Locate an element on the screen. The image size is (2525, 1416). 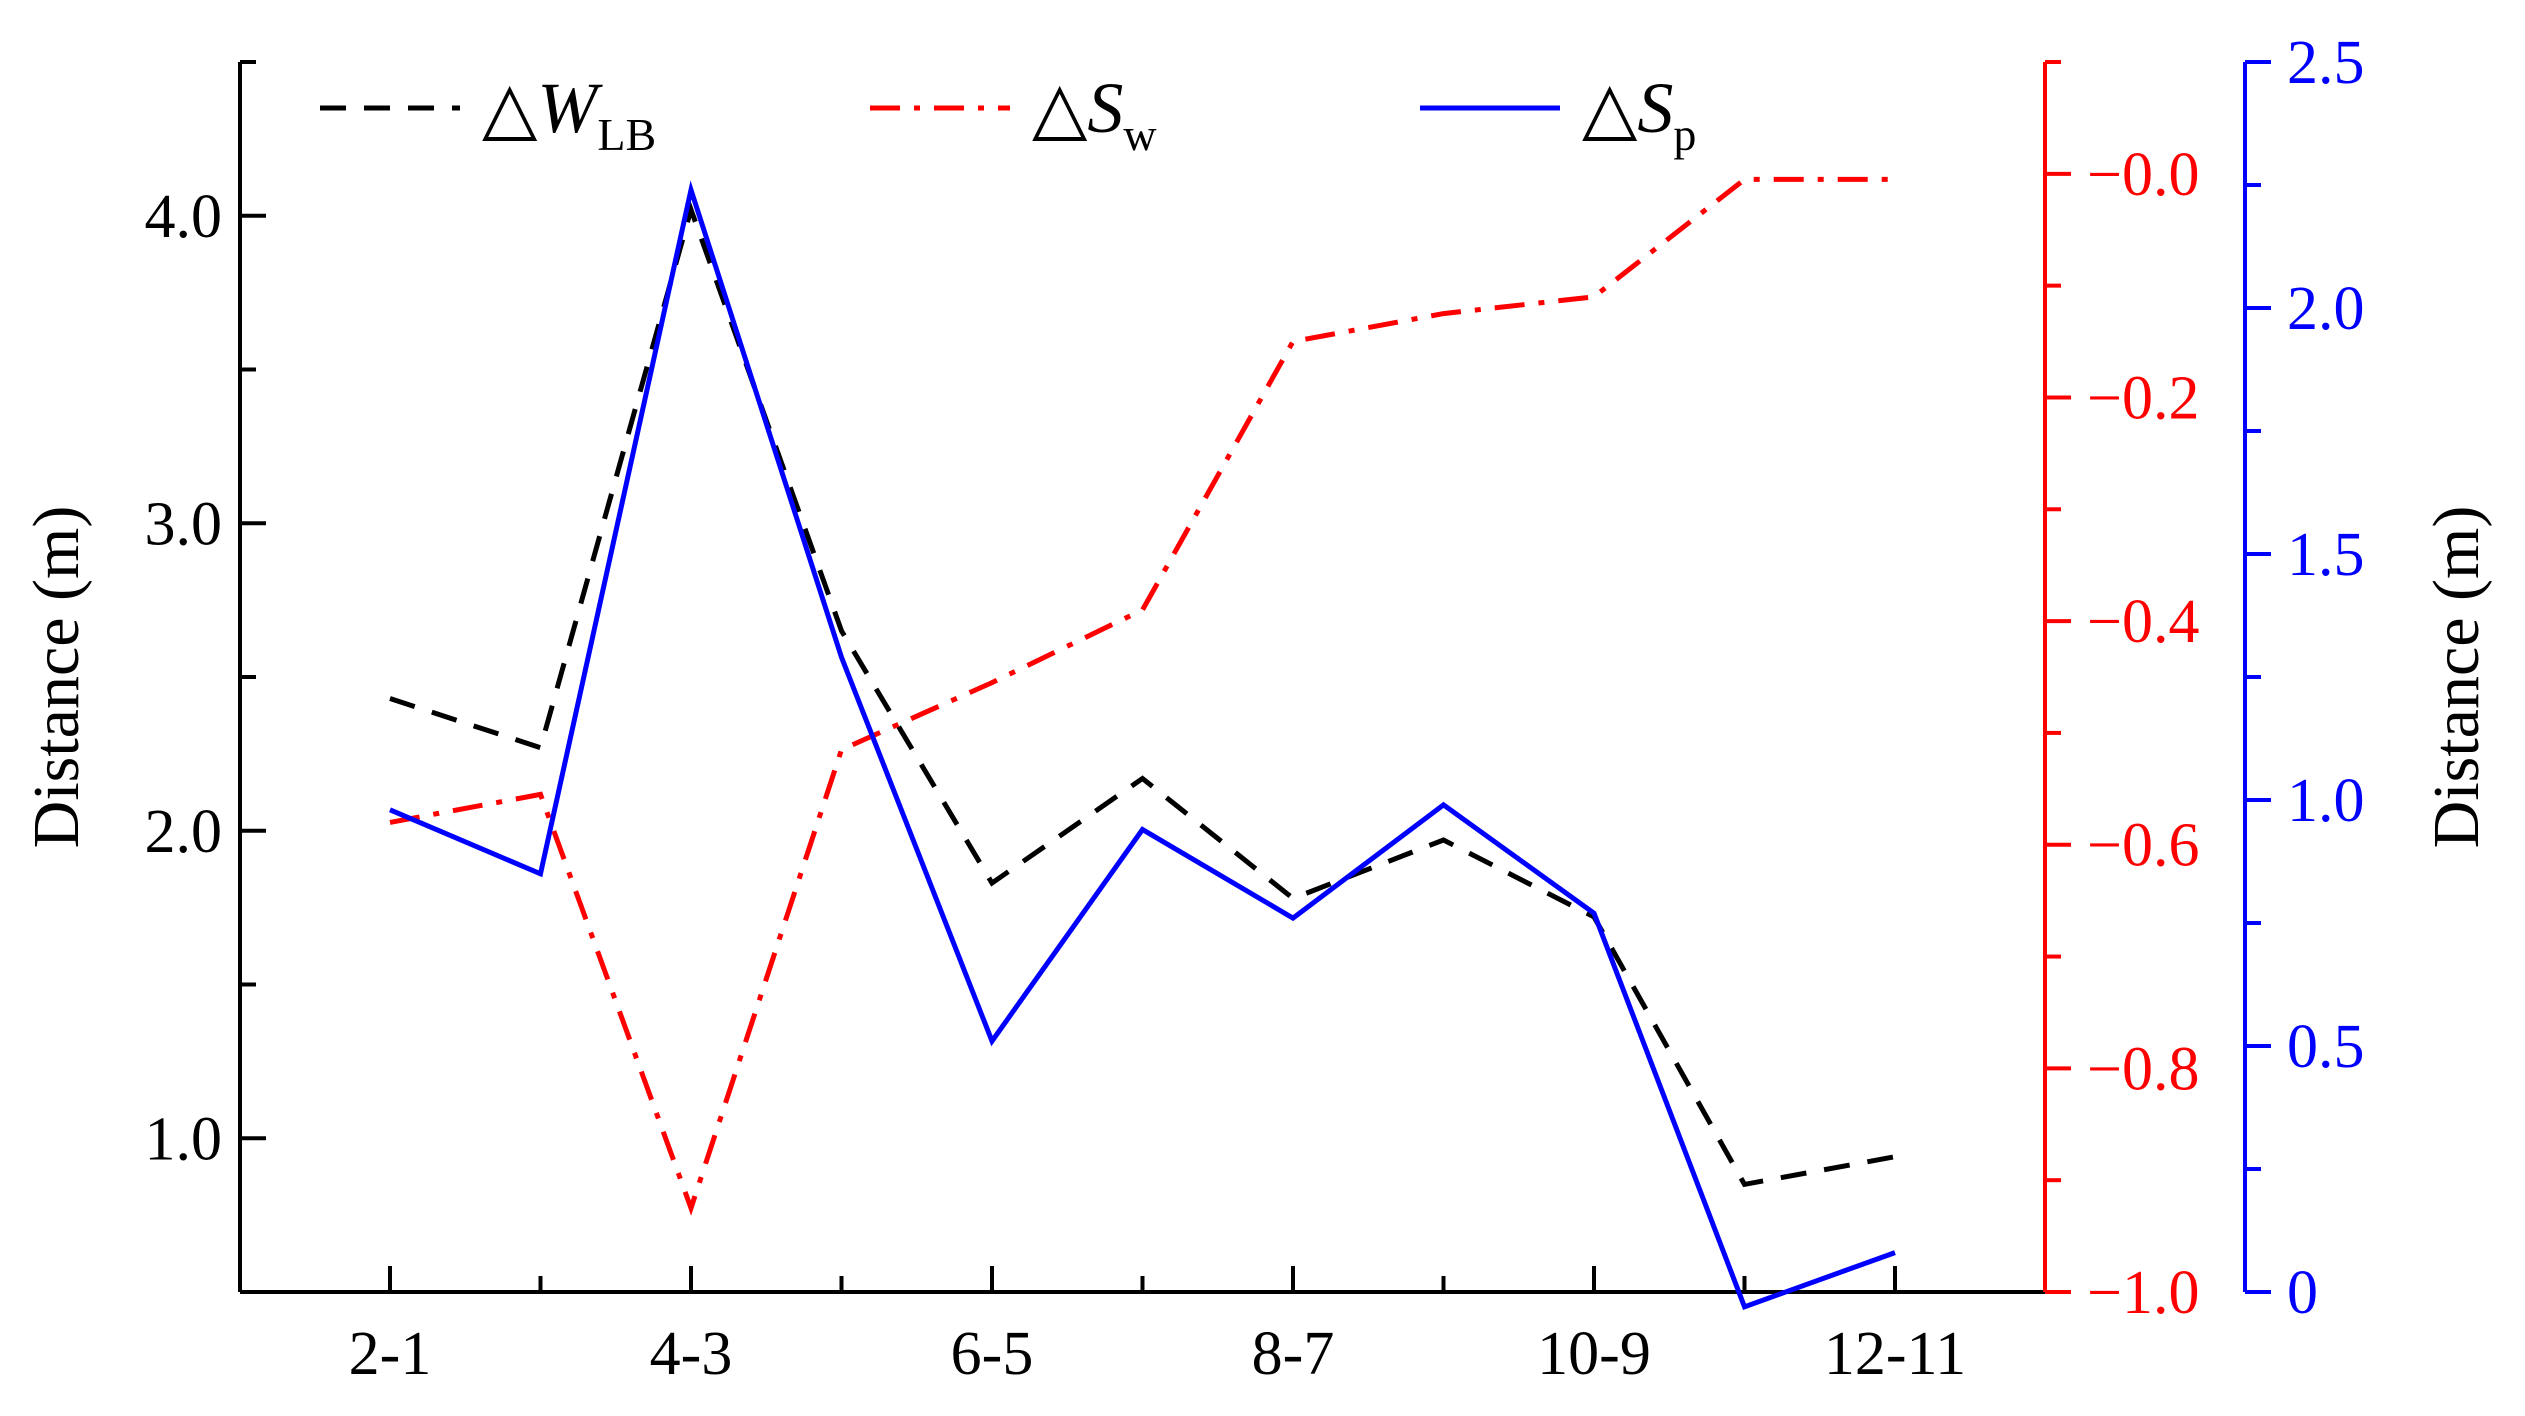
left-tick-label: 1.0 is located at coordinates (184, 1139).